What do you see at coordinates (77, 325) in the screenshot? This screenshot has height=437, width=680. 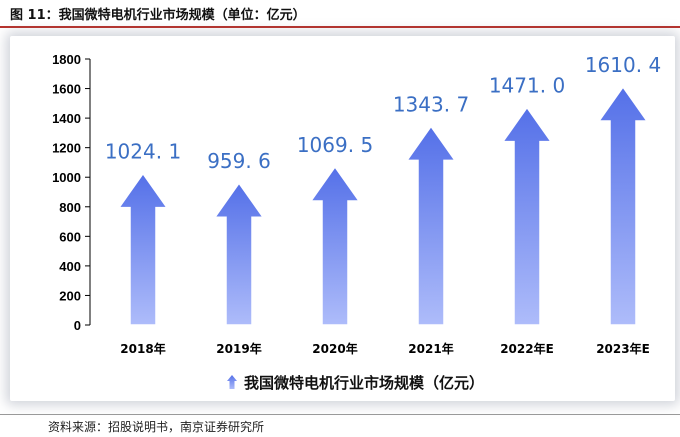 I see `y-tick-label: 0` at bounding box center [77, 325].